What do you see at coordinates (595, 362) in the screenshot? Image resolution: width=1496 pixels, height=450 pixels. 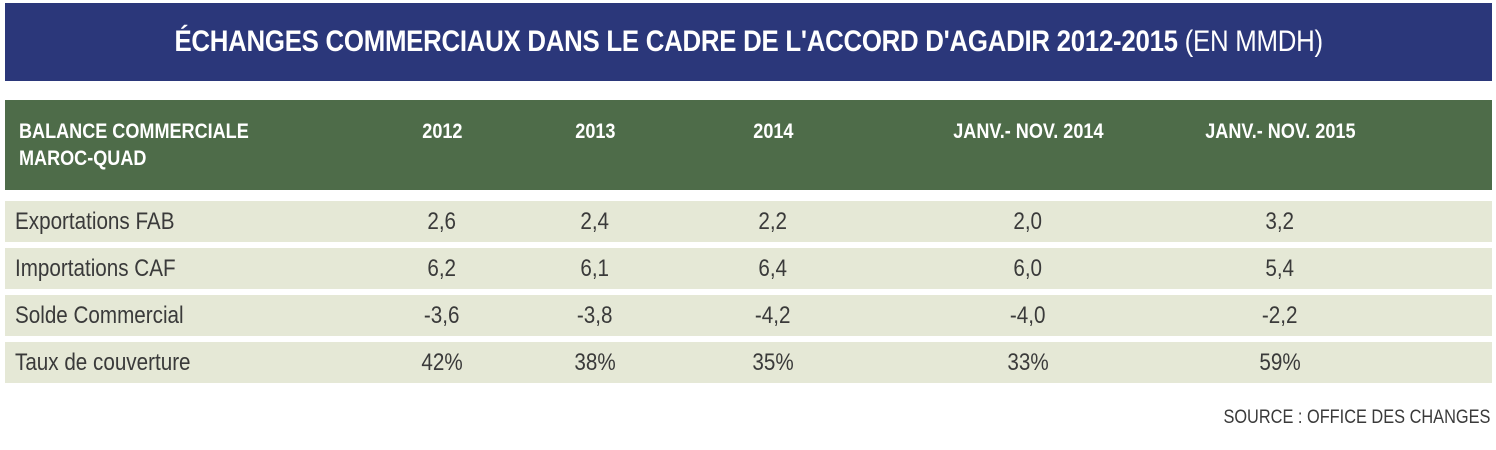 I see `table-cell: 38%` at bounding box center [595, 362].